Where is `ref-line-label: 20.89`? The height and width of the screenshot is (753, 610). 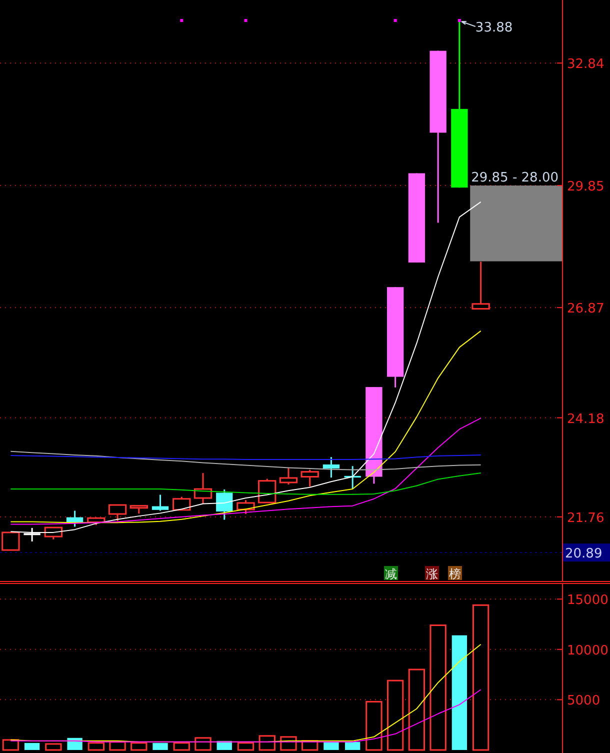
ref-line-label: 20.89 is located at coordinates (583, 554).